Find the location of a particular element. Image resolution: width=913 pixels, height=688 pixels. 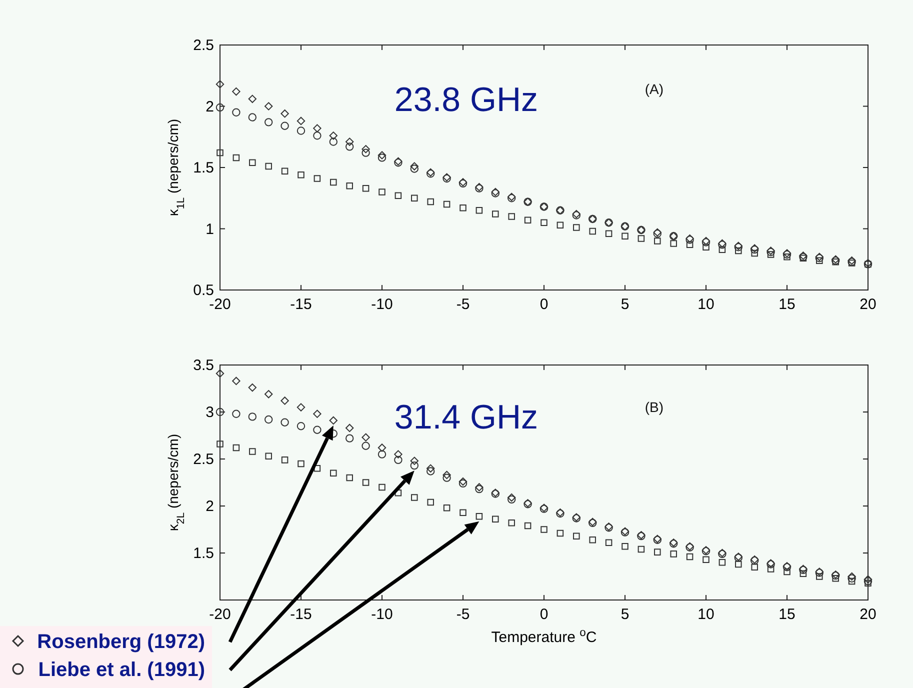

x-tick-label: -15 is located at coordinates (301, 304).